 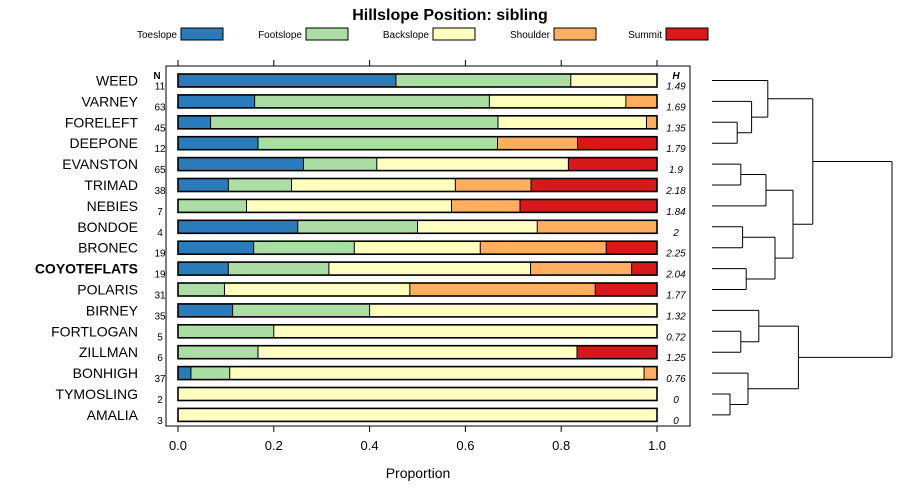 What do you see at coordinates (454, 34) in the screenshot?
I see `legend-swatch-backslope` at bounding box center [454, 34].